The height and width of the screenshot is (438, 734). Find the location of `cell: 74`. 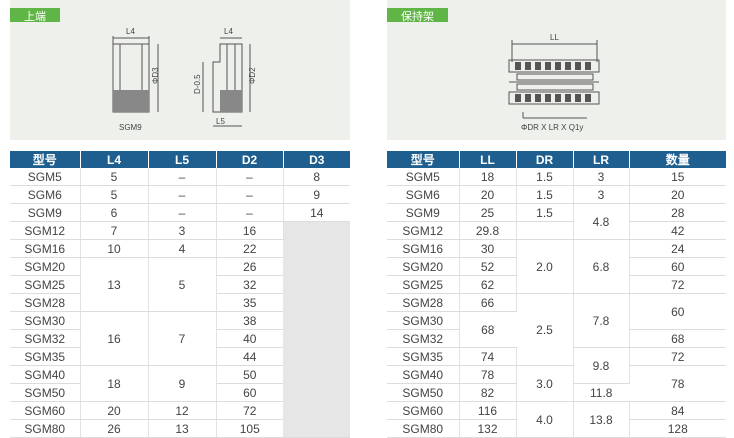

cell: 74 is located at coordinates (488, 356).